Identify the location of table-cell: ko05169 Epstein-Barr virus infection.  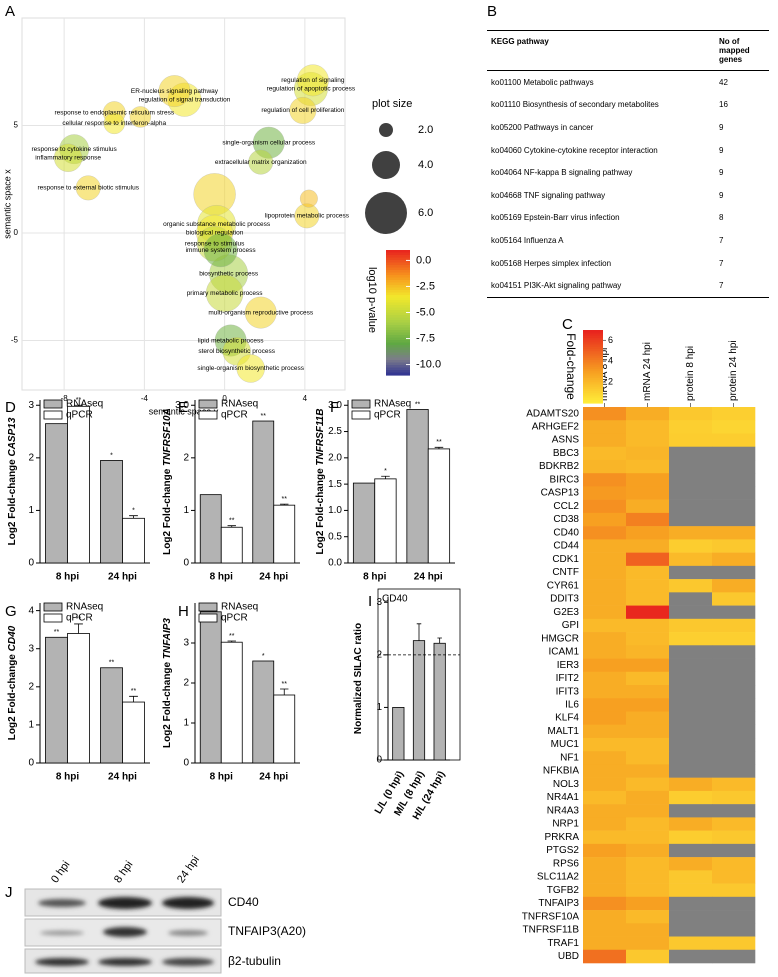
(555, 218).